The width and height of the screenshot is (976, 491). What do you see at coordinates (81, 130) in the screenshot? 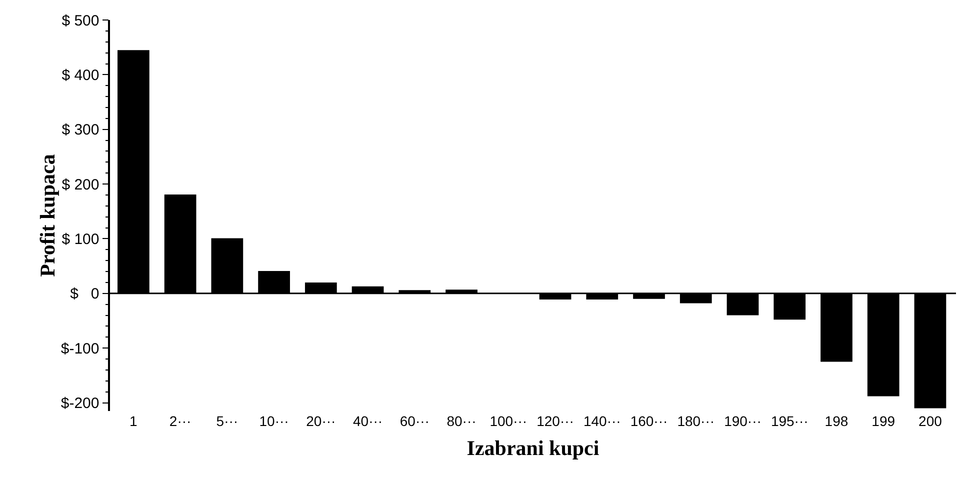
I see `y-tick-label: $ 300` at bounding box center [81, 130].